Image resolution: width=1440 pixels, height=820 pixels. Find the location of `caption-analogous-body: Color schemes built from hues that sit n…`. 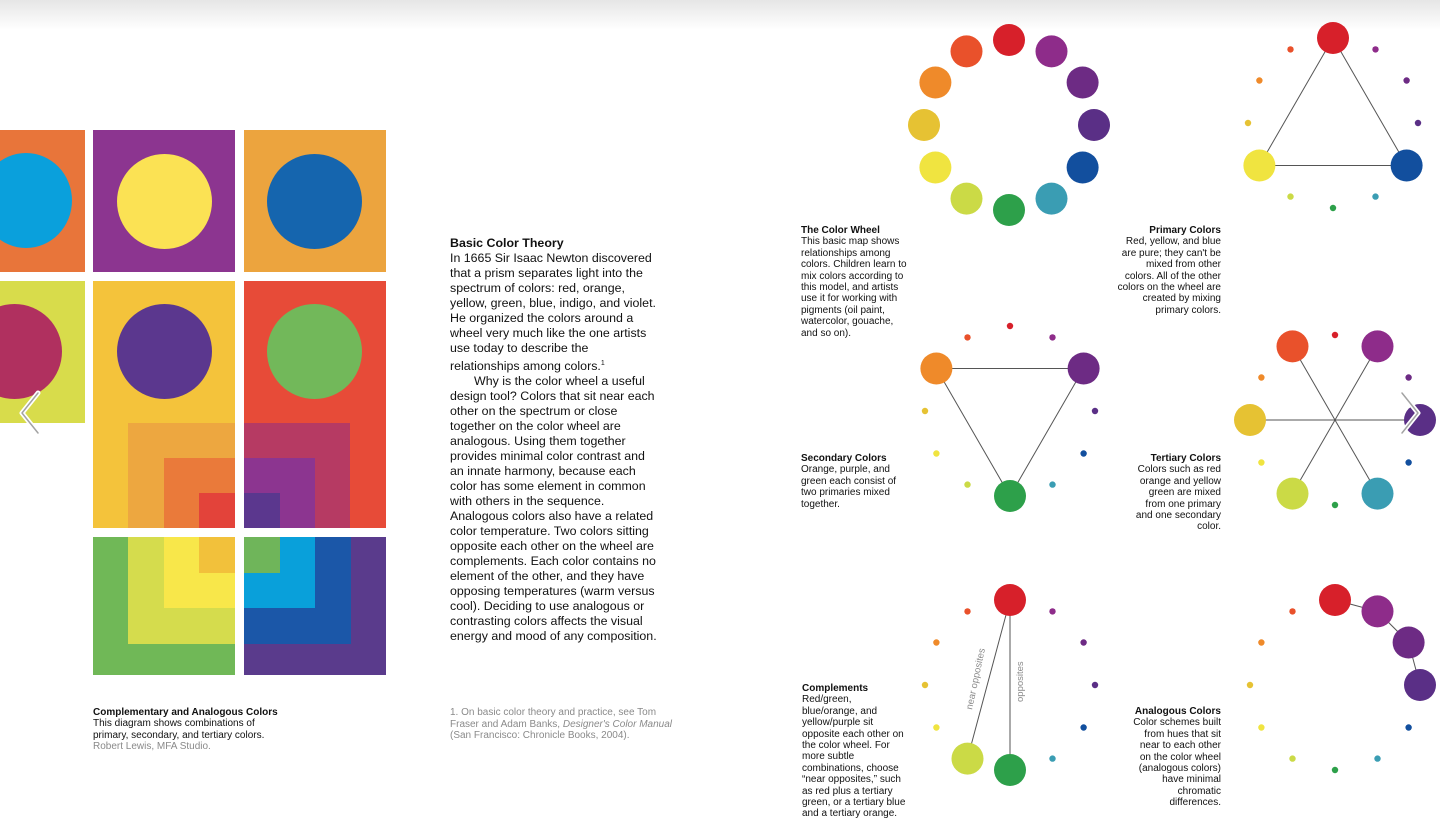

caption-analogous-body: Color schemes built from hues that sit n… is located at coordinates (1177, 763).